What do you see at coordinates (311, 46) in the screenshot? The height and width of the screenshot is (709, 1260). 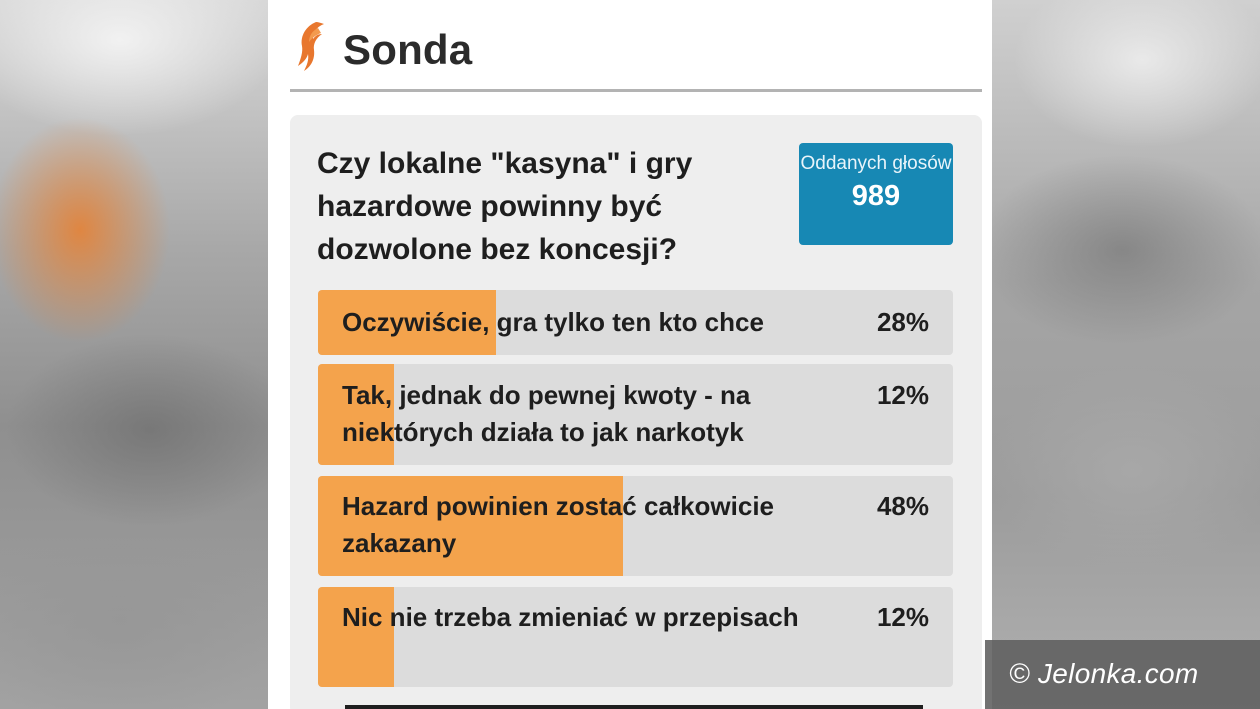 I see `flame-logo-icon` at bounding box center [311, 46].